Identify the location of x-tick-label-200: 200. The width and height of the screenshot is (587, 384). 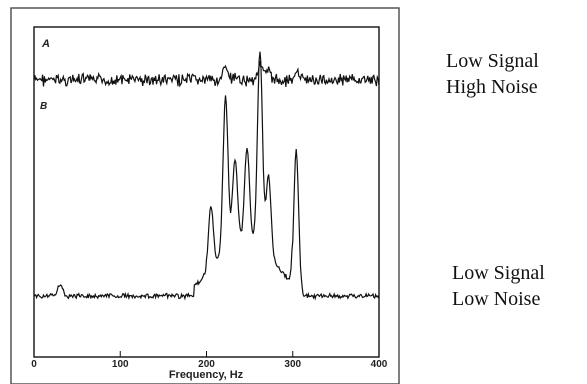
(206, 364).